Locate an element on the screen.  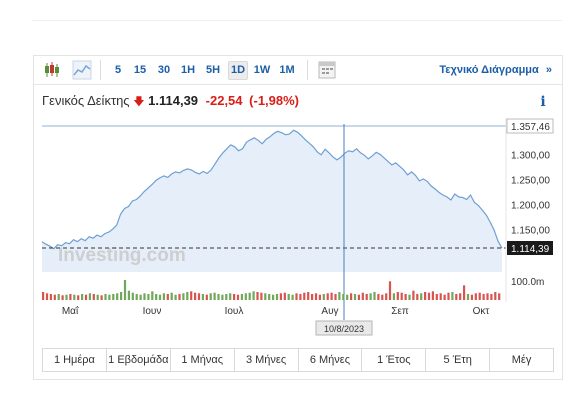
last-value-label: 1.114,39 is located at coordinates (530, 249).